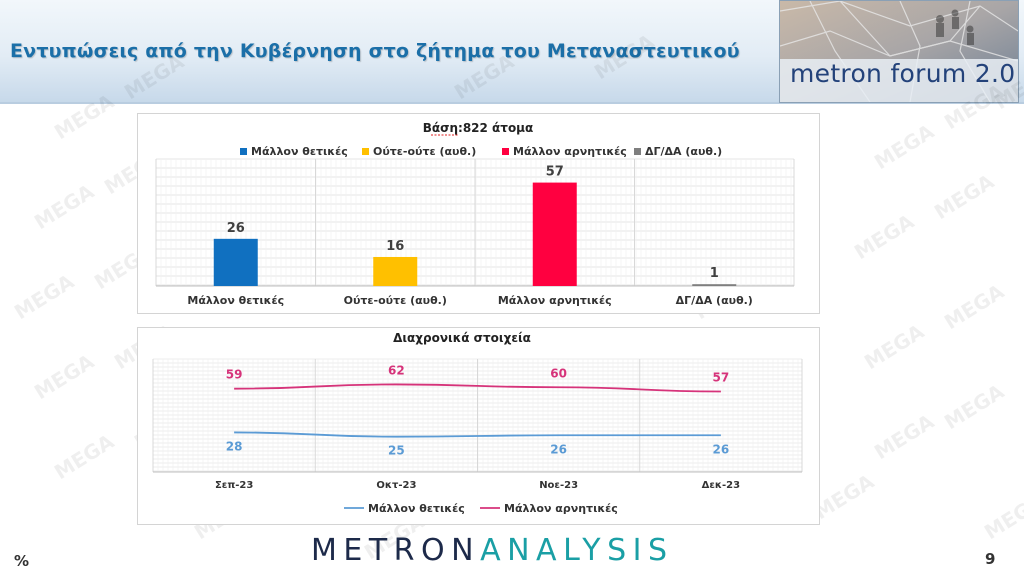 This screenshot has width=1024, height=574. What do you see at coordinates (555, 172) in the screenshot?
I see `data-label-2: 57` at bounding box center [555, 172].